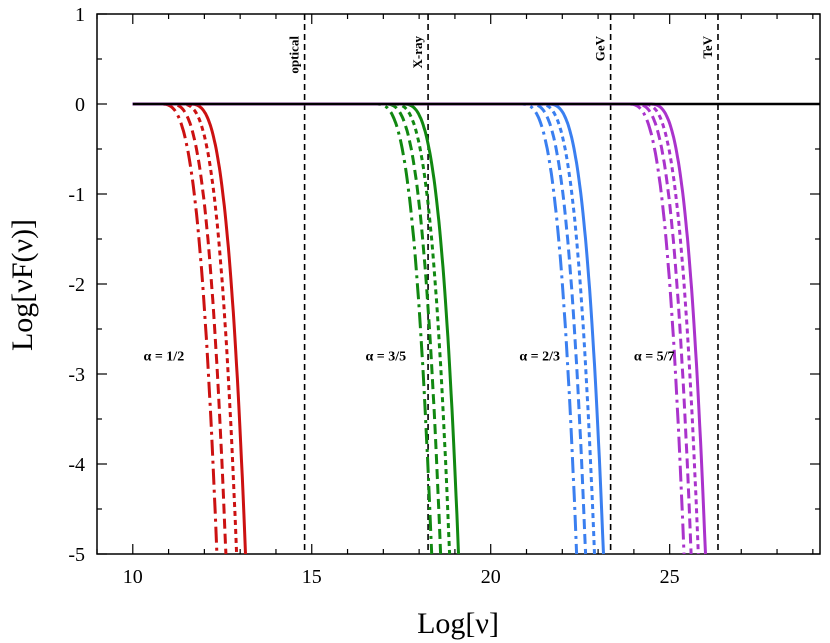 The width and height of the screenshot is (830, 643). What do you see at coordinates (600, 48) in the screenshot?
I see `reference-label-gev: GeV` at bounding box center [600, 48].